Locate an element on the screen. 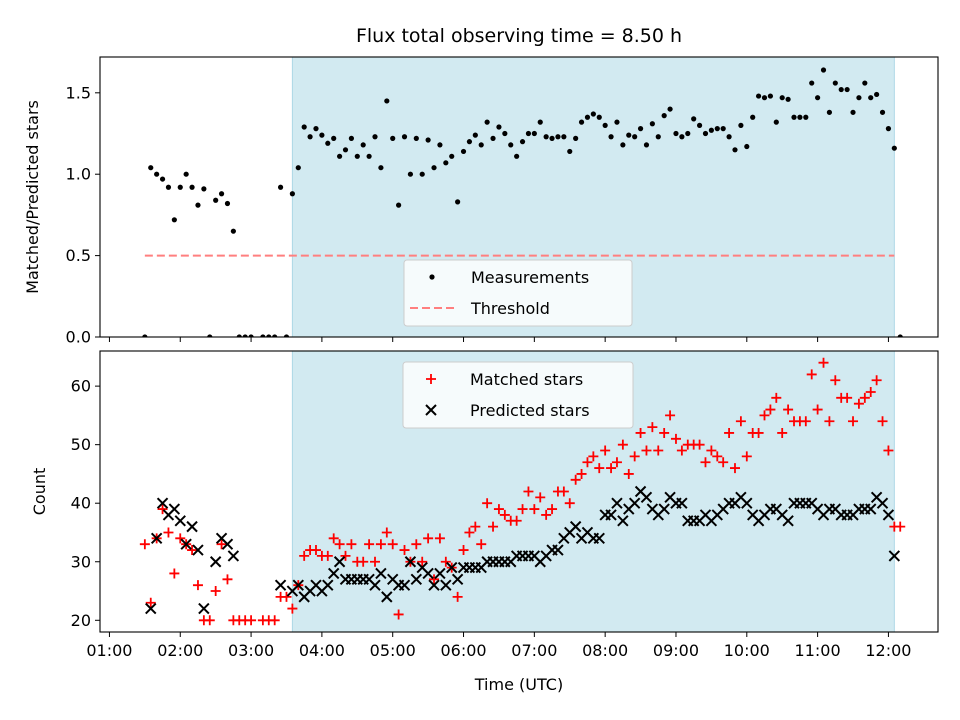 The width and height of the screenshot is (960, 720). x-axis-label: Time (UTC) is located at coordinates (518, 684).